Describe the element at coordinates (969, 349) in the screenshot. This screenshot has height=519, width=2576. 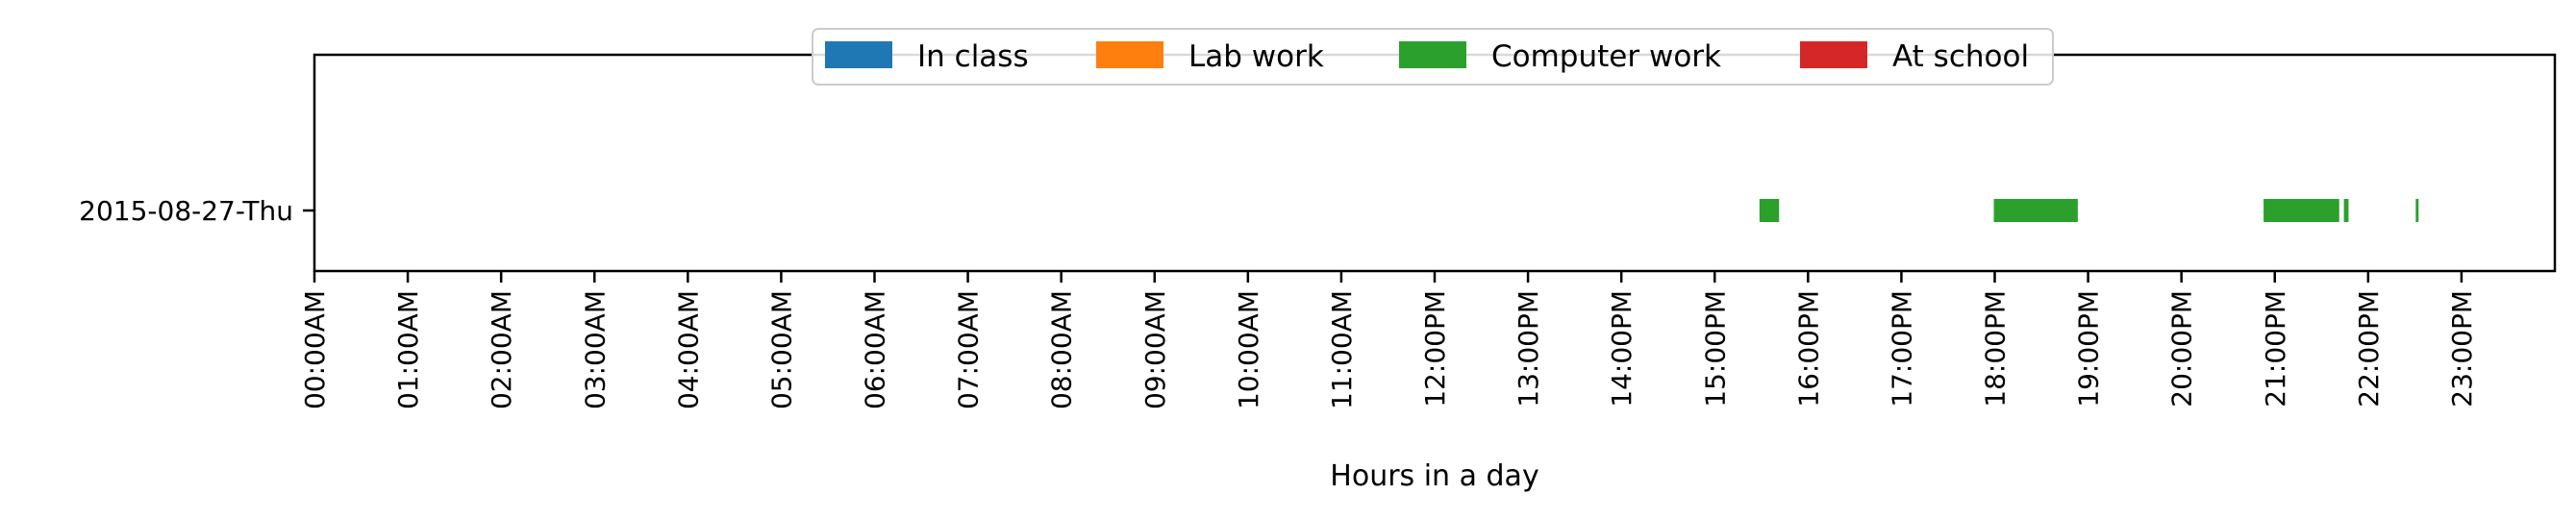
I see `x-tick-label: 07:00AM` at that location.